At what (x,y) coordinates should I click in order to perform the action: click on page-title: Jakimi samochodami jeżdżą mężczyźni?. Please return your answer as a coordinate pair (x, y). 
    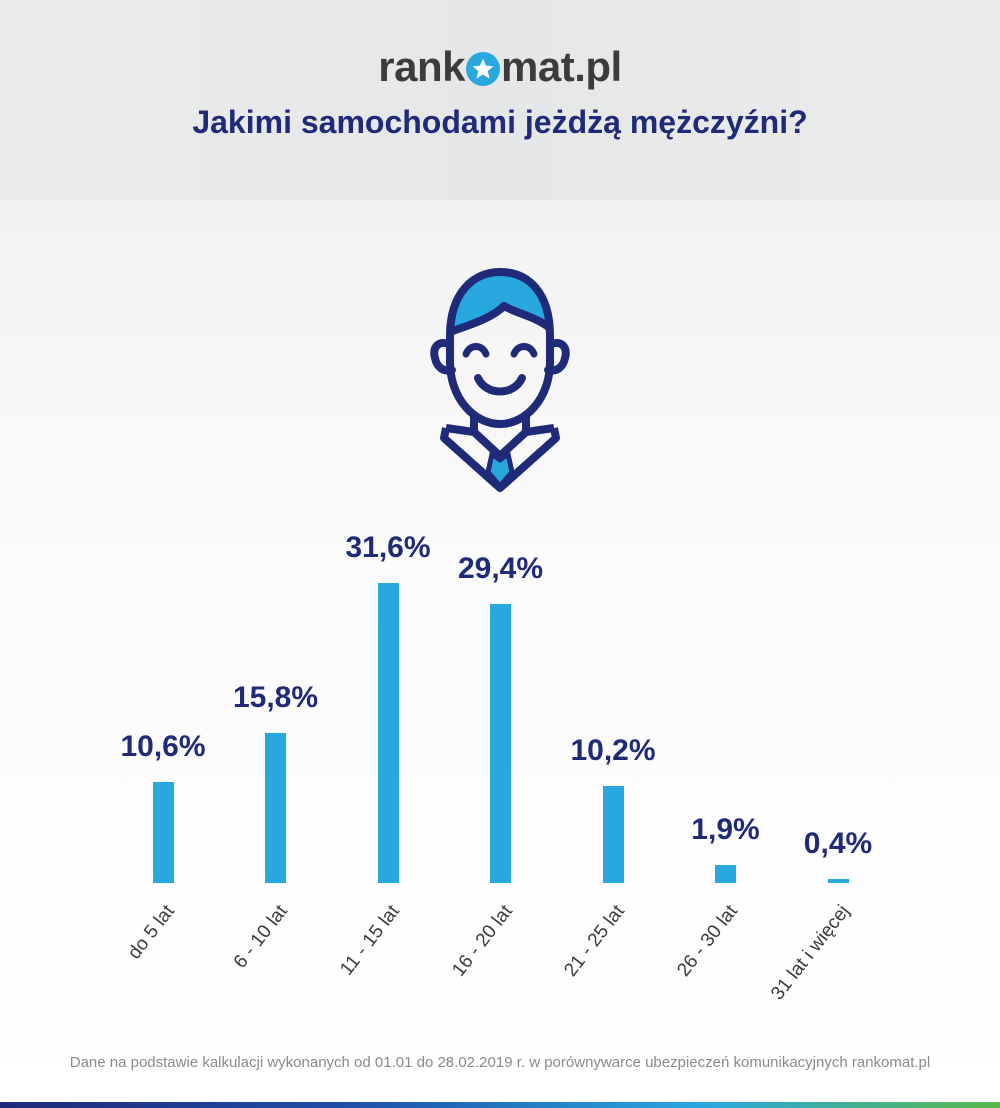
    Looking at the image, I should click on (500, 122).